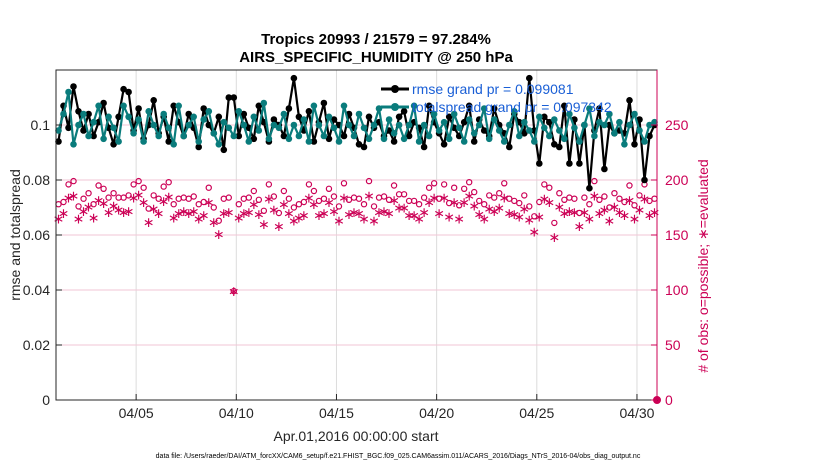 The width and height of the screenshot is (830, 470). I want to click on x-axis-label: Apr.01,2016 00:00:00 start, so click(355, 436).